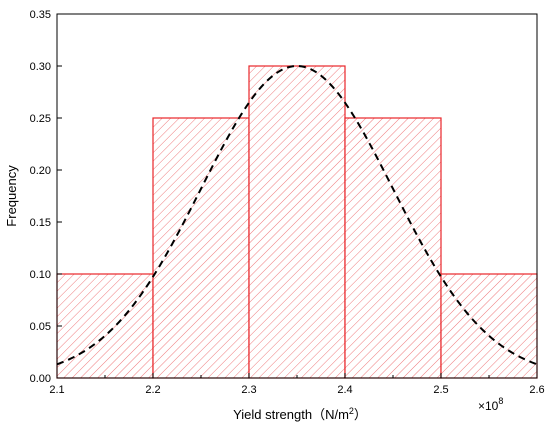 The height and width of the screenshot is (433, 550). Describe the element at coordinates (536, 390) in the screenshot. I see `x-tick-label-5: 2.6` at that location.